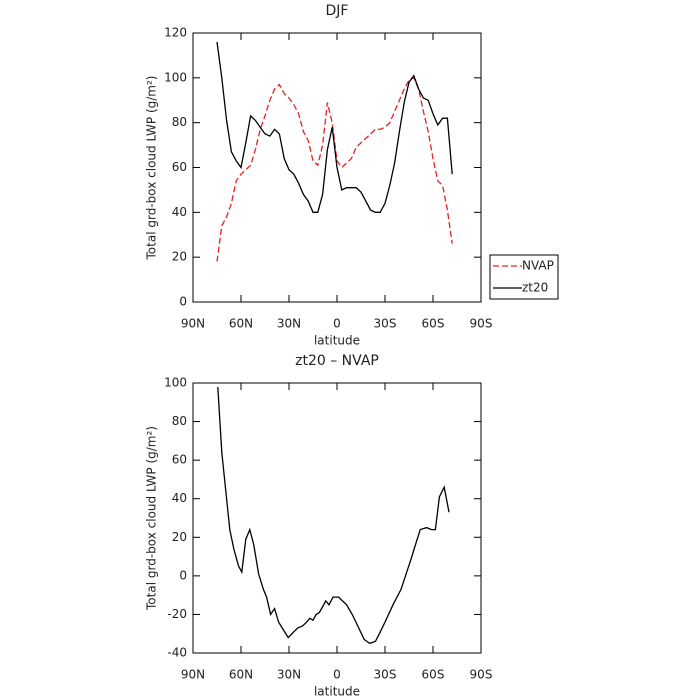 This screenshot has width=700, height=700. Describe the element at coordinates (177, 653) in the screenshot. I see `y-tick-label: -40` at that location.